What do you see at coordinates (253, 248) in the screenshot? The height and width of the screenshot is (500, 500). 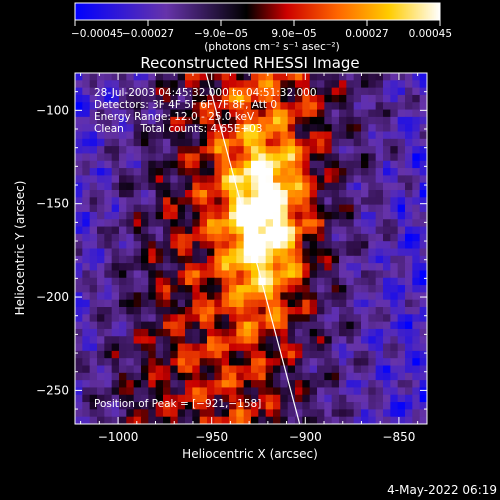 I see `solar-limb-line` at bounding box center [253, 248].